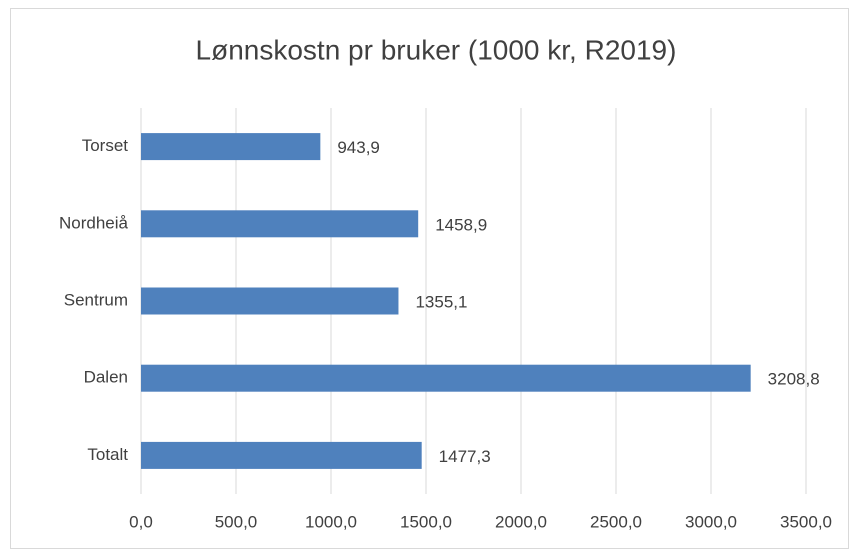  Describe the element at coordinates (106, 377) in the screenshot. I see `y-tick-label: Dalen` at that location.